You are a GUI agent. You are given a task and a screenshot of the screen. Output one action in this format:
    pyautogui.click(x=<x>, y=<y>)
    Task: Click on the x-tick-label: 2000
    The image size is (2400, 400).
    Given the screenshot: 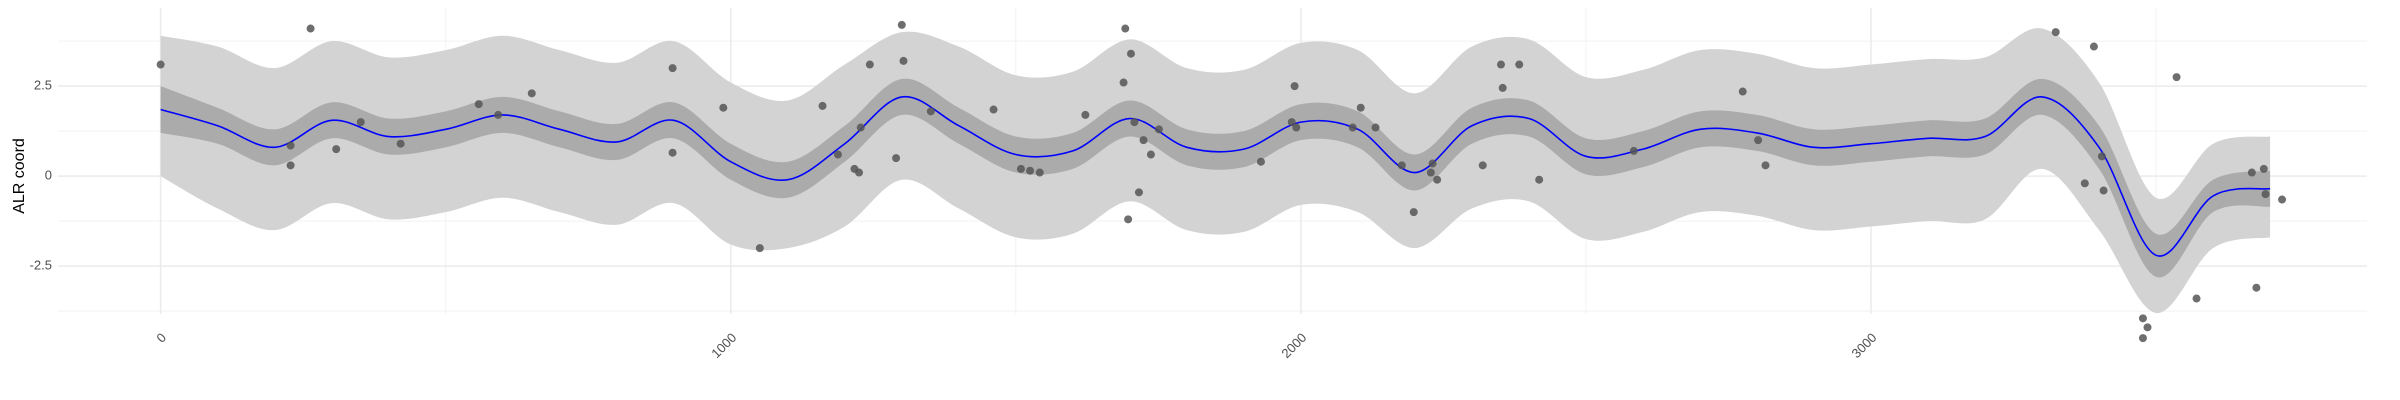 What is the action you would take?
    pyautogui.click(x=1293, y=345)
    